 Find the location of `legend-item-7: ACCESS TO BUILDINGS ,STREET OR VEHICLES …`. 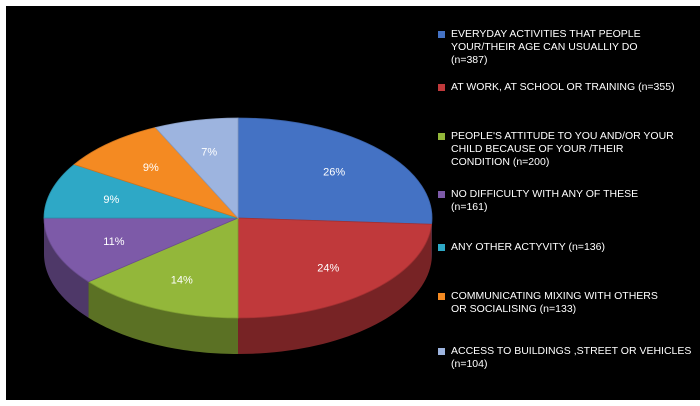

legend-item-7: ACCESS TO BUILDINGS ,STREET OR VEHICLES … is located at coordinates (569, 358).